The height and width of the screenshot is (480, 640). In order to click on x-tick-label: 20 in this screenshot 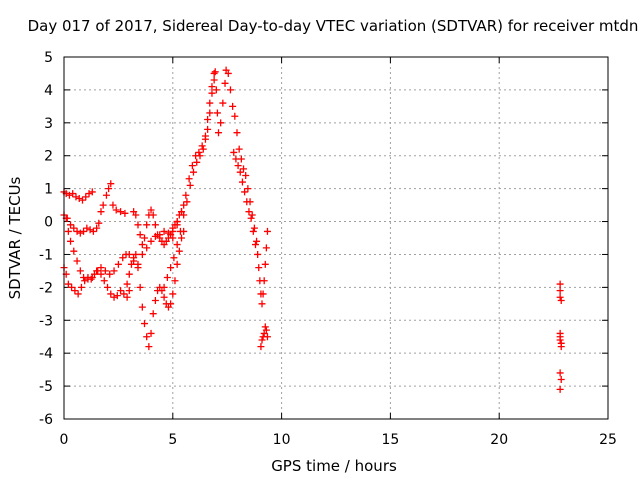, I will do `click(499, 440)`.